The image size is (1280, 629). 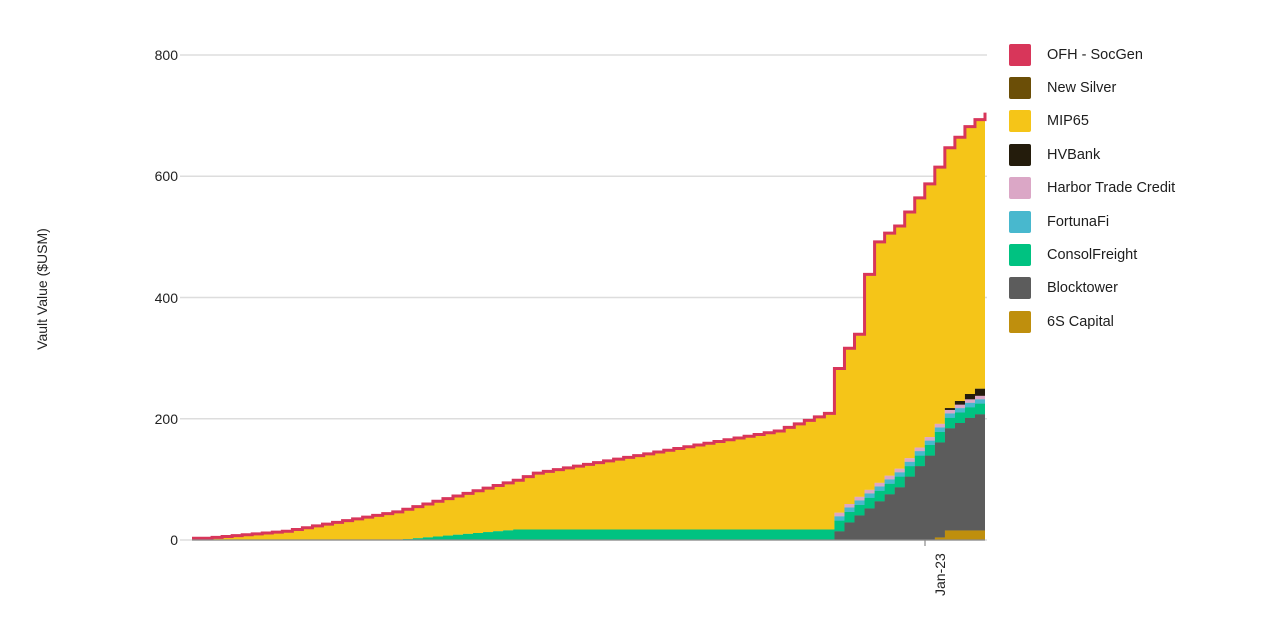 I want to click on legend-item: FortunaFi, so click(x=1140, y=221).